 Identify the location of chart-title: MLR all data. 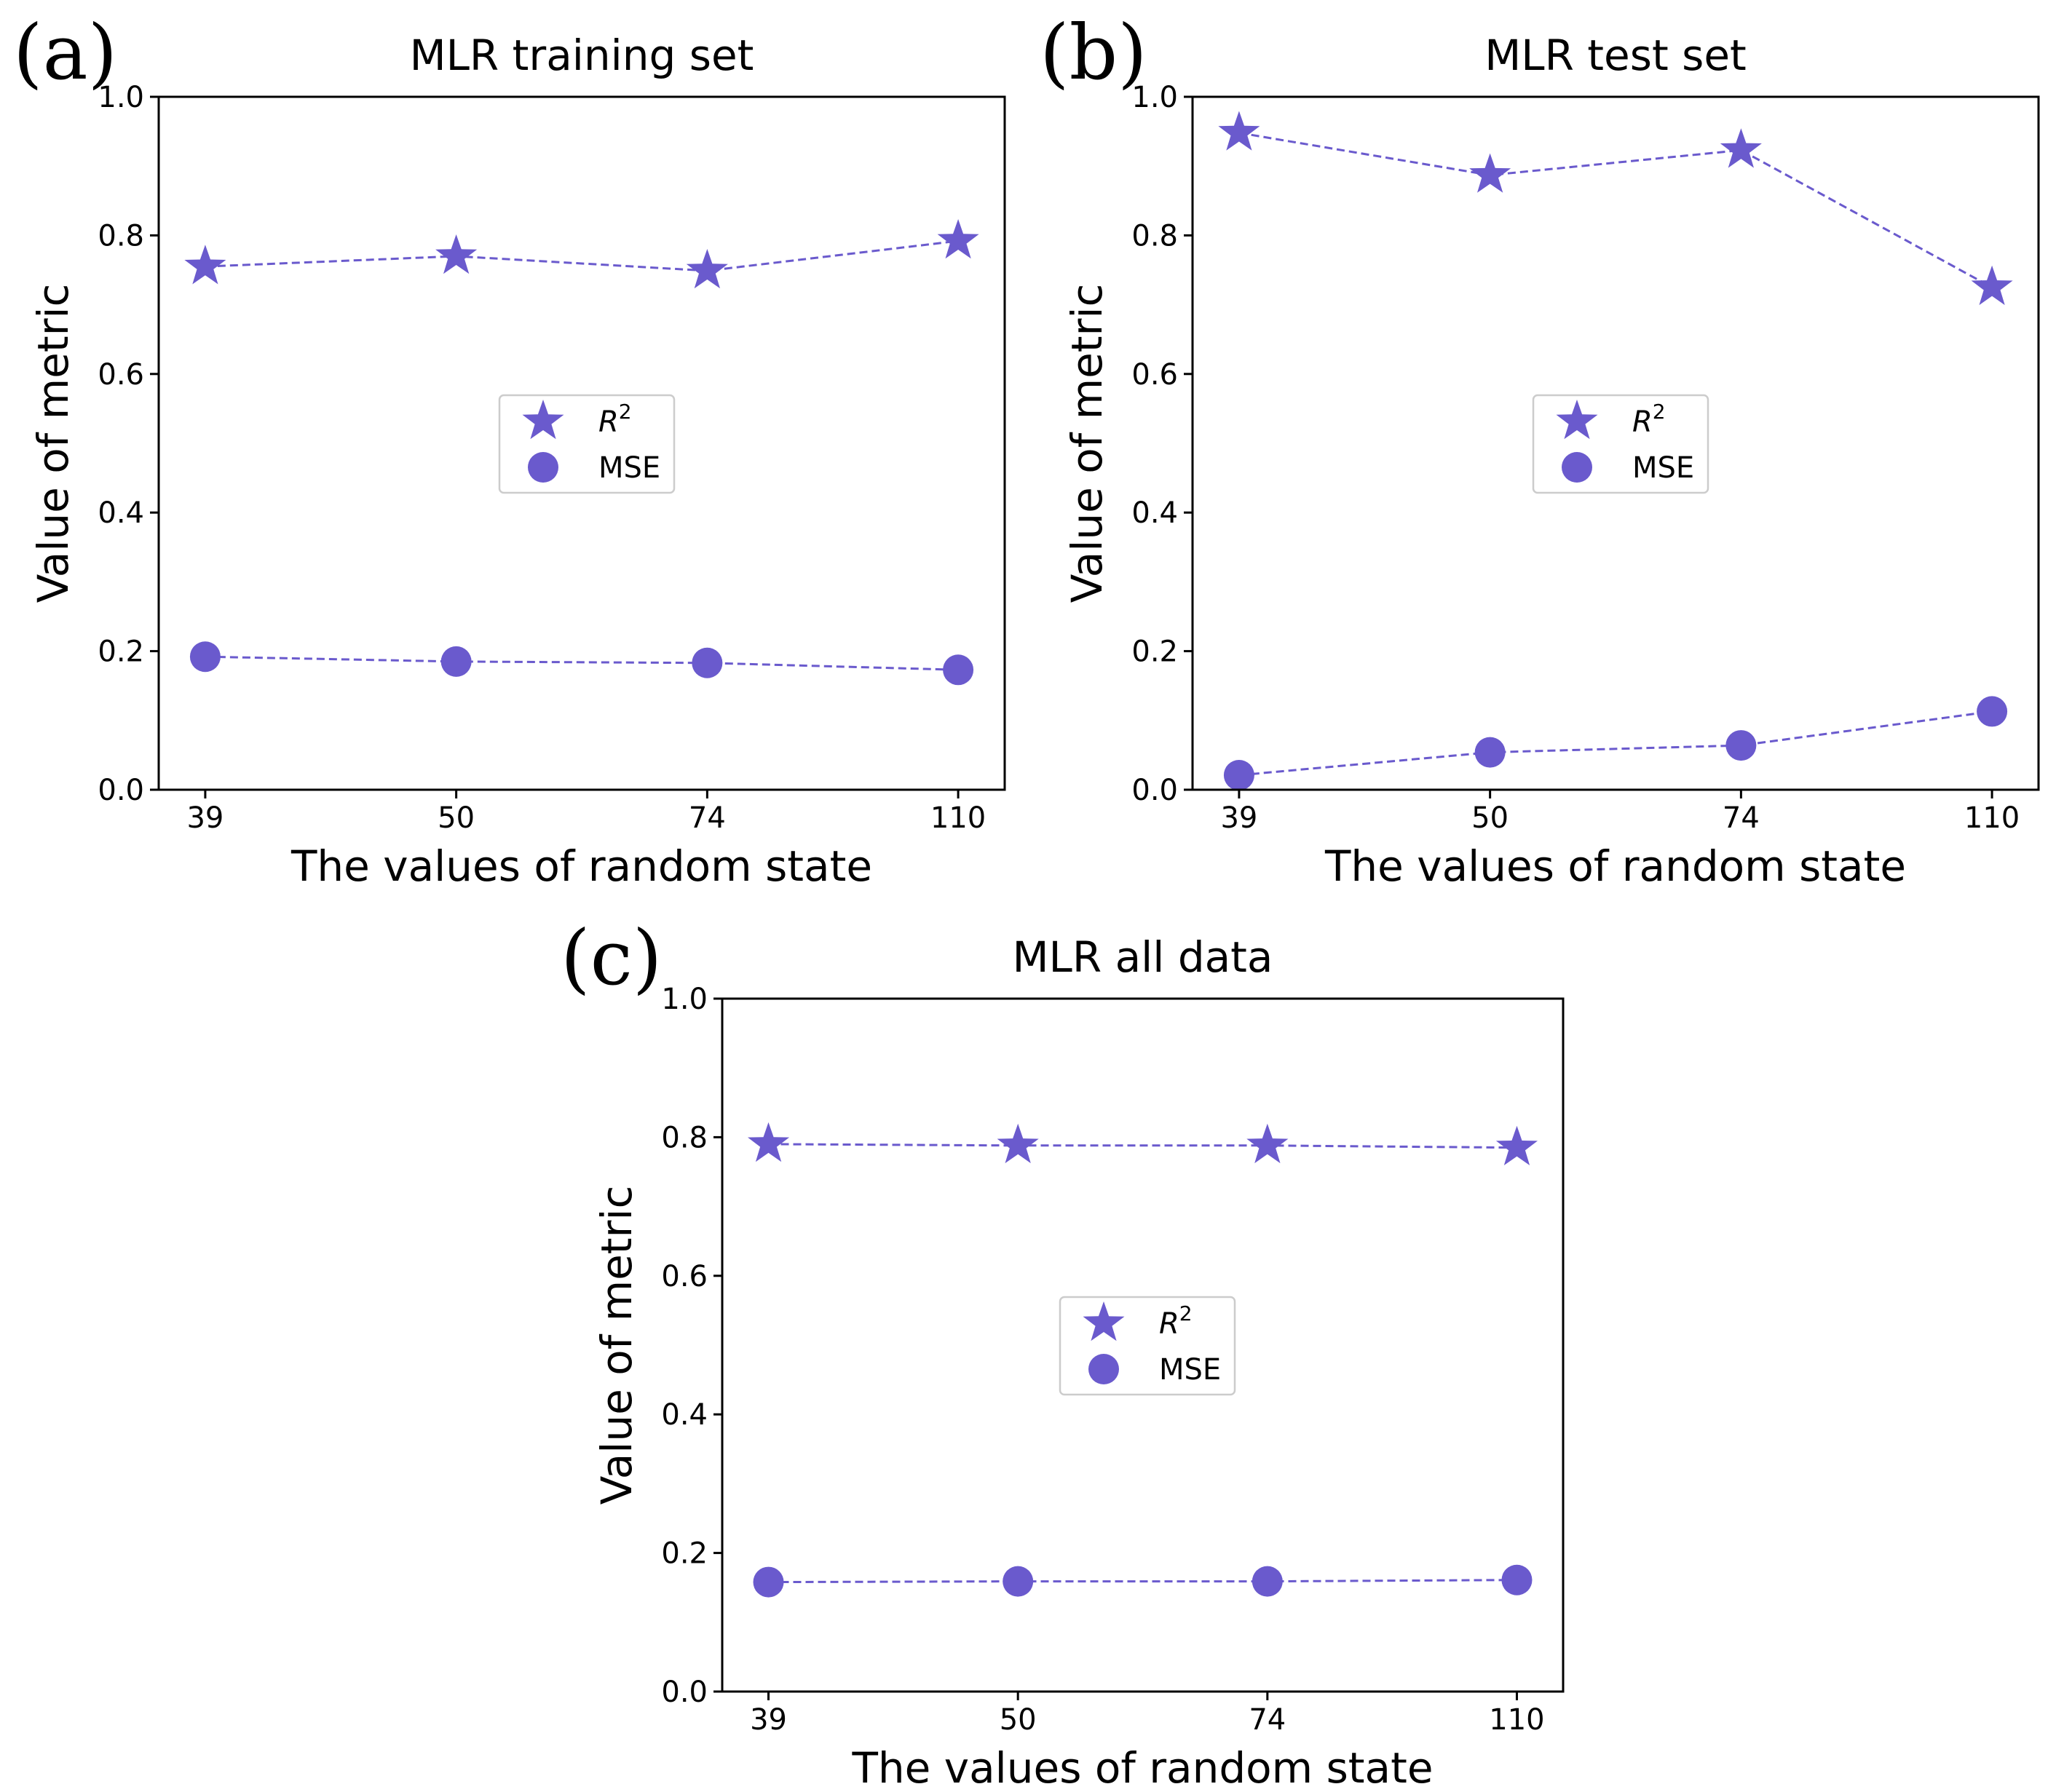
(1143, 957).